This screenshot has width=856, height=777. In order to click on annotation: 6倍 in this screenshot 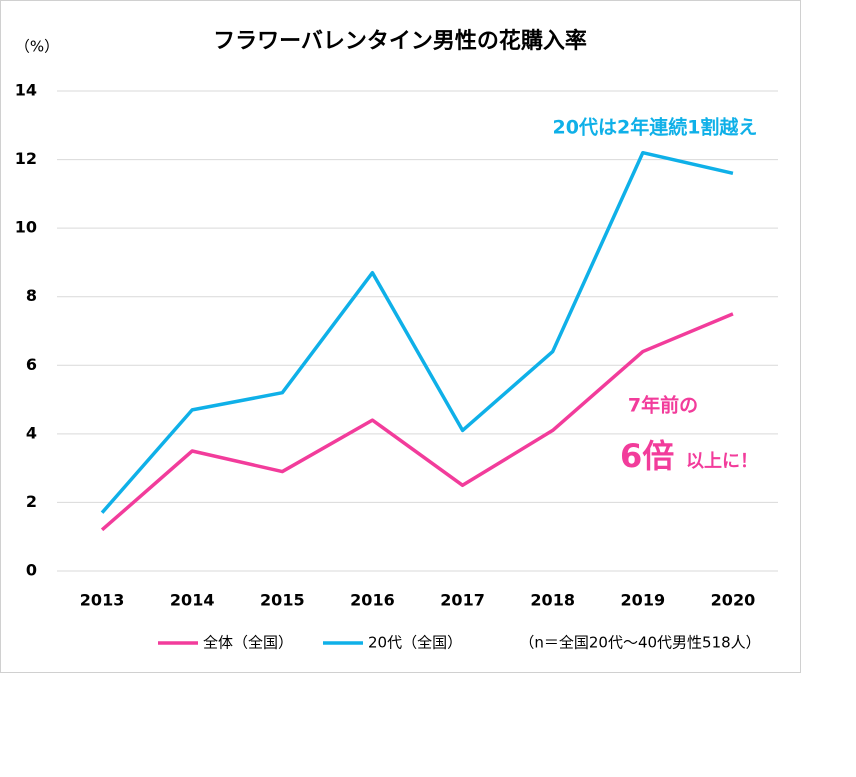, I will do `click(647, 456)`.